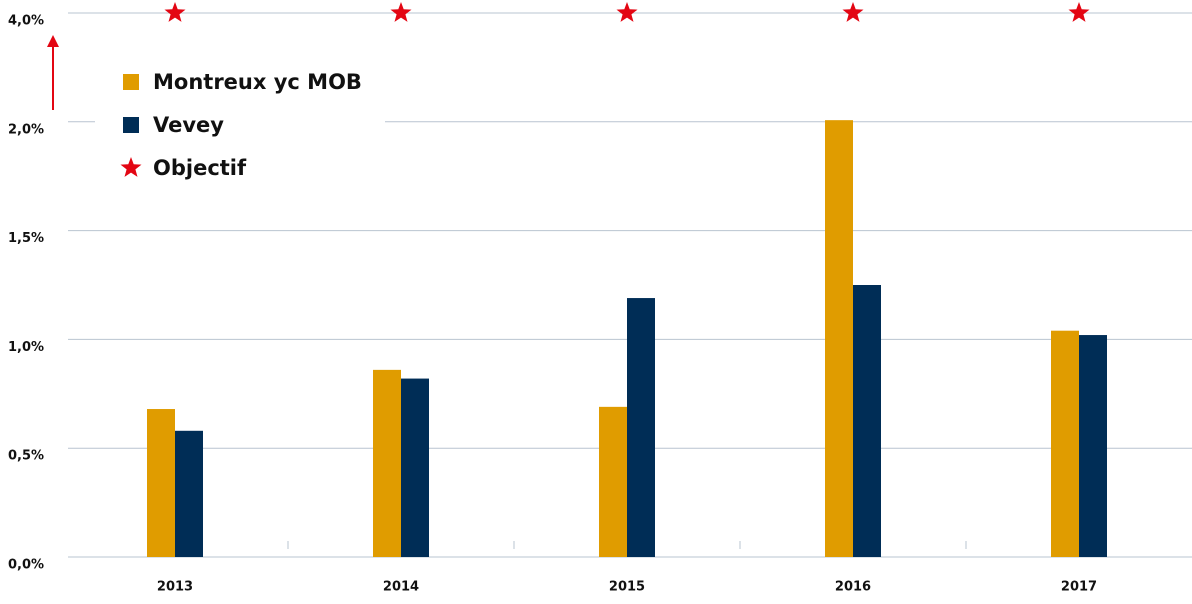  Describe the element at coordinates (26, 347) in the screenshot. I see `y-tick-label: 1,0%` at that location.